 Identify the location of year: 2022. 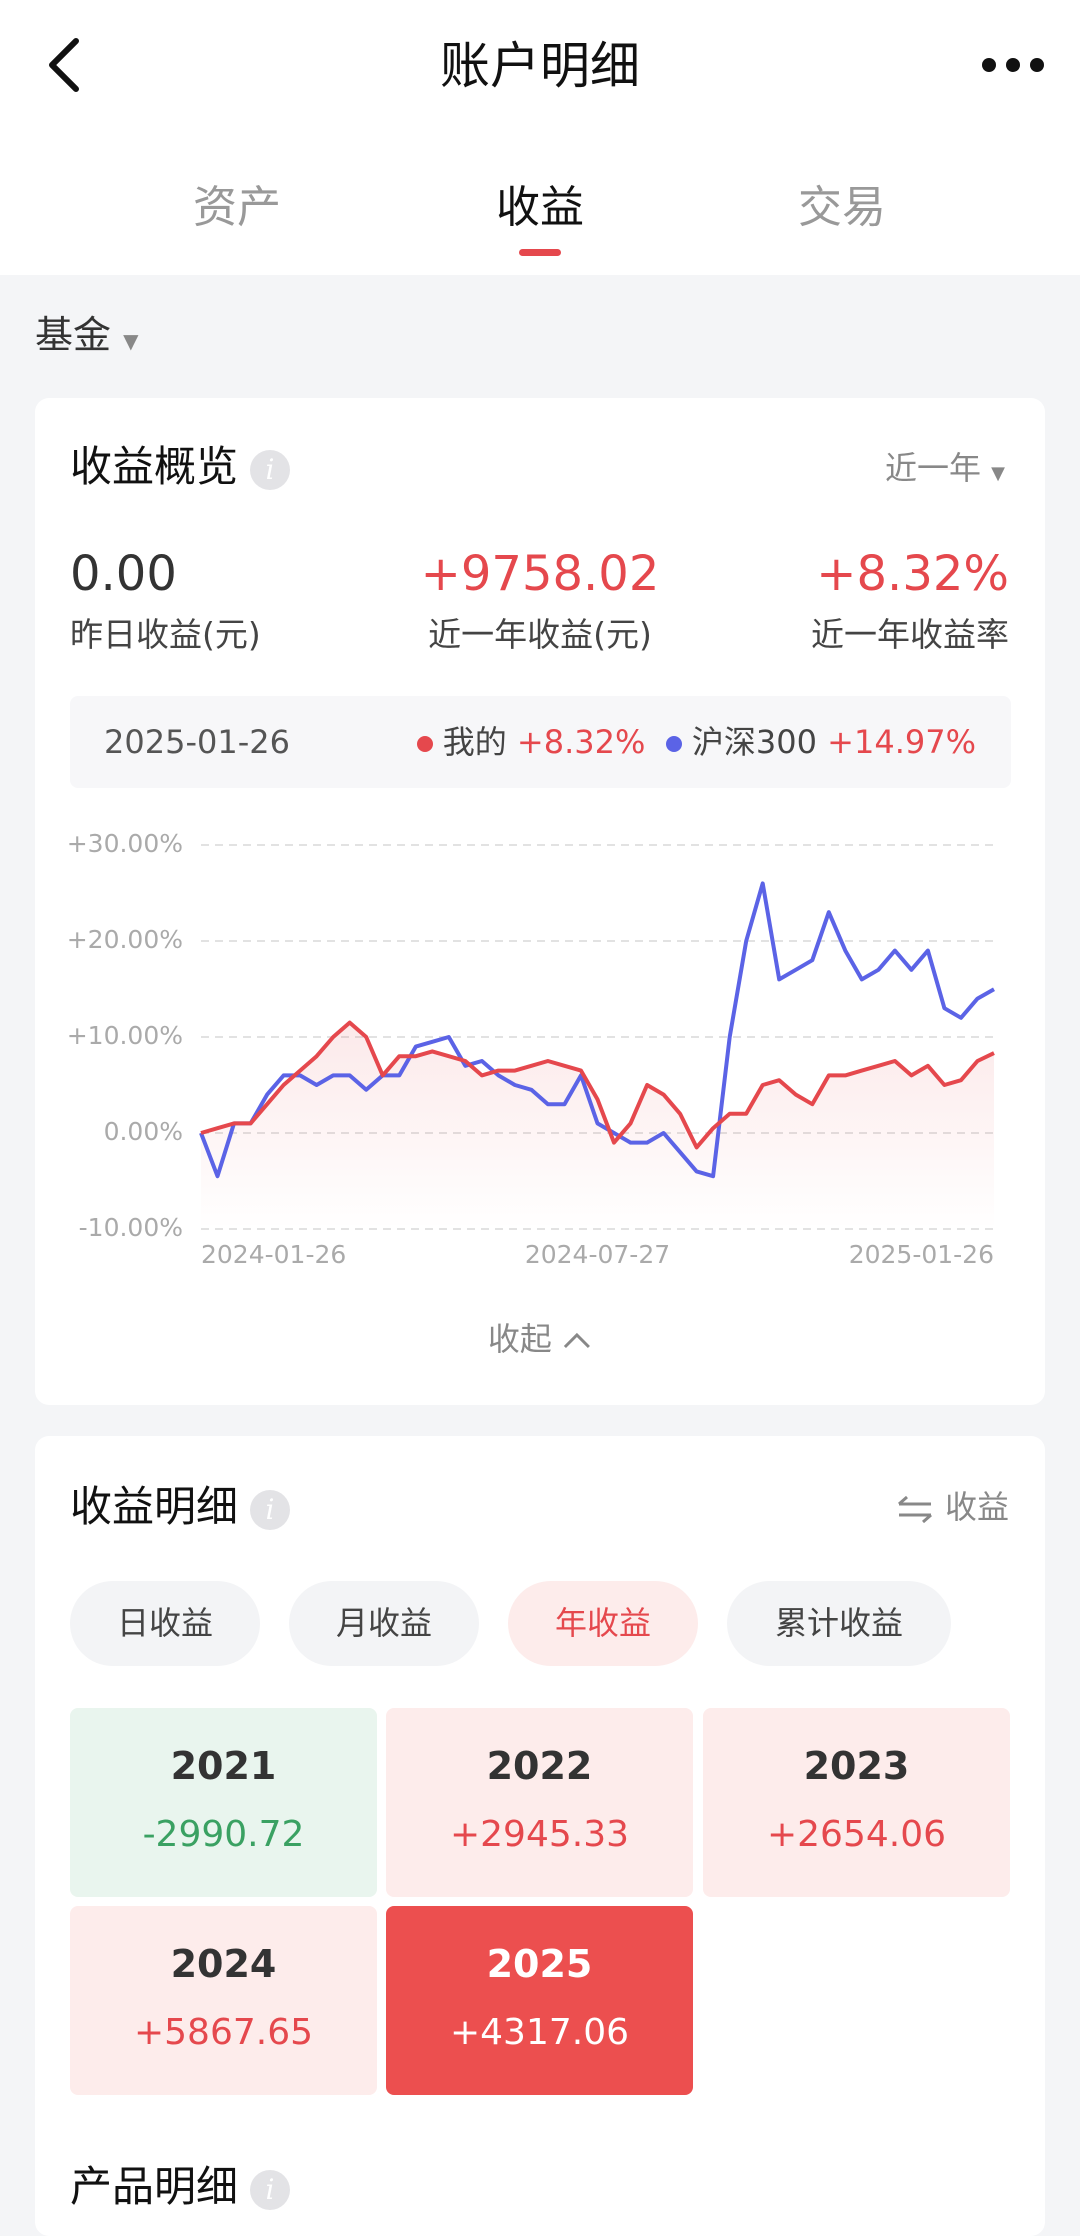
(539, 1766).